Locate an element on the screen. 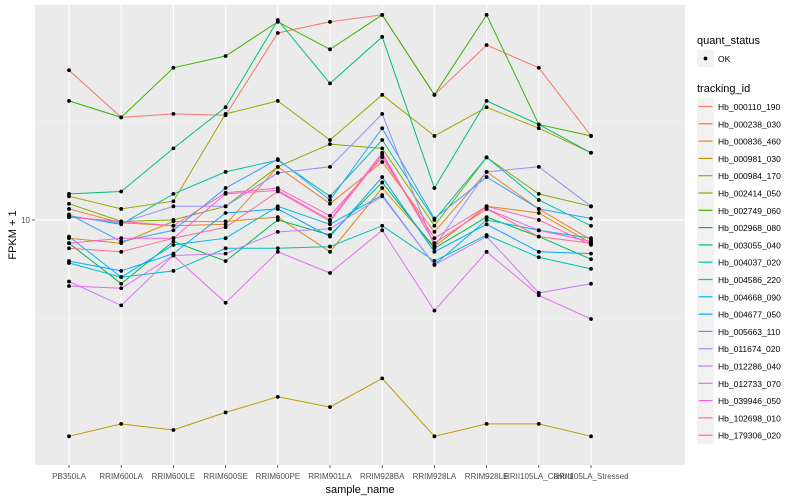  x-tick-label: RRIM928BA is located at coordinates (382, 476).